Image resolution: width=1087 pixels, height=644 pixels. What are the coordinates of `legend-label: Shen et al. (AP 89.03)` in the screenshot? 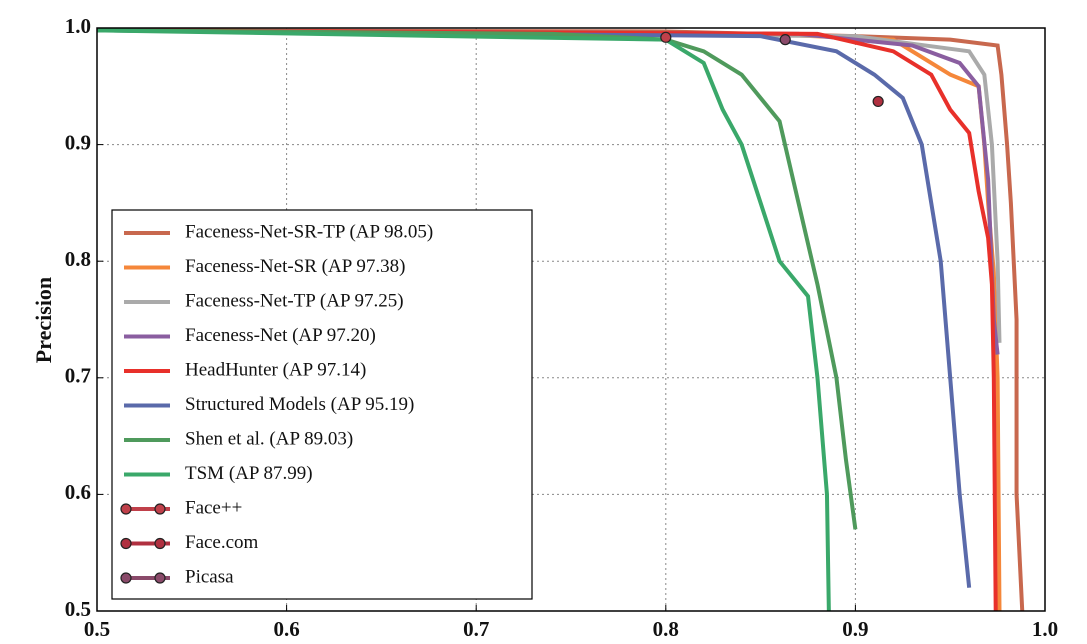 It's located at (269, 438).